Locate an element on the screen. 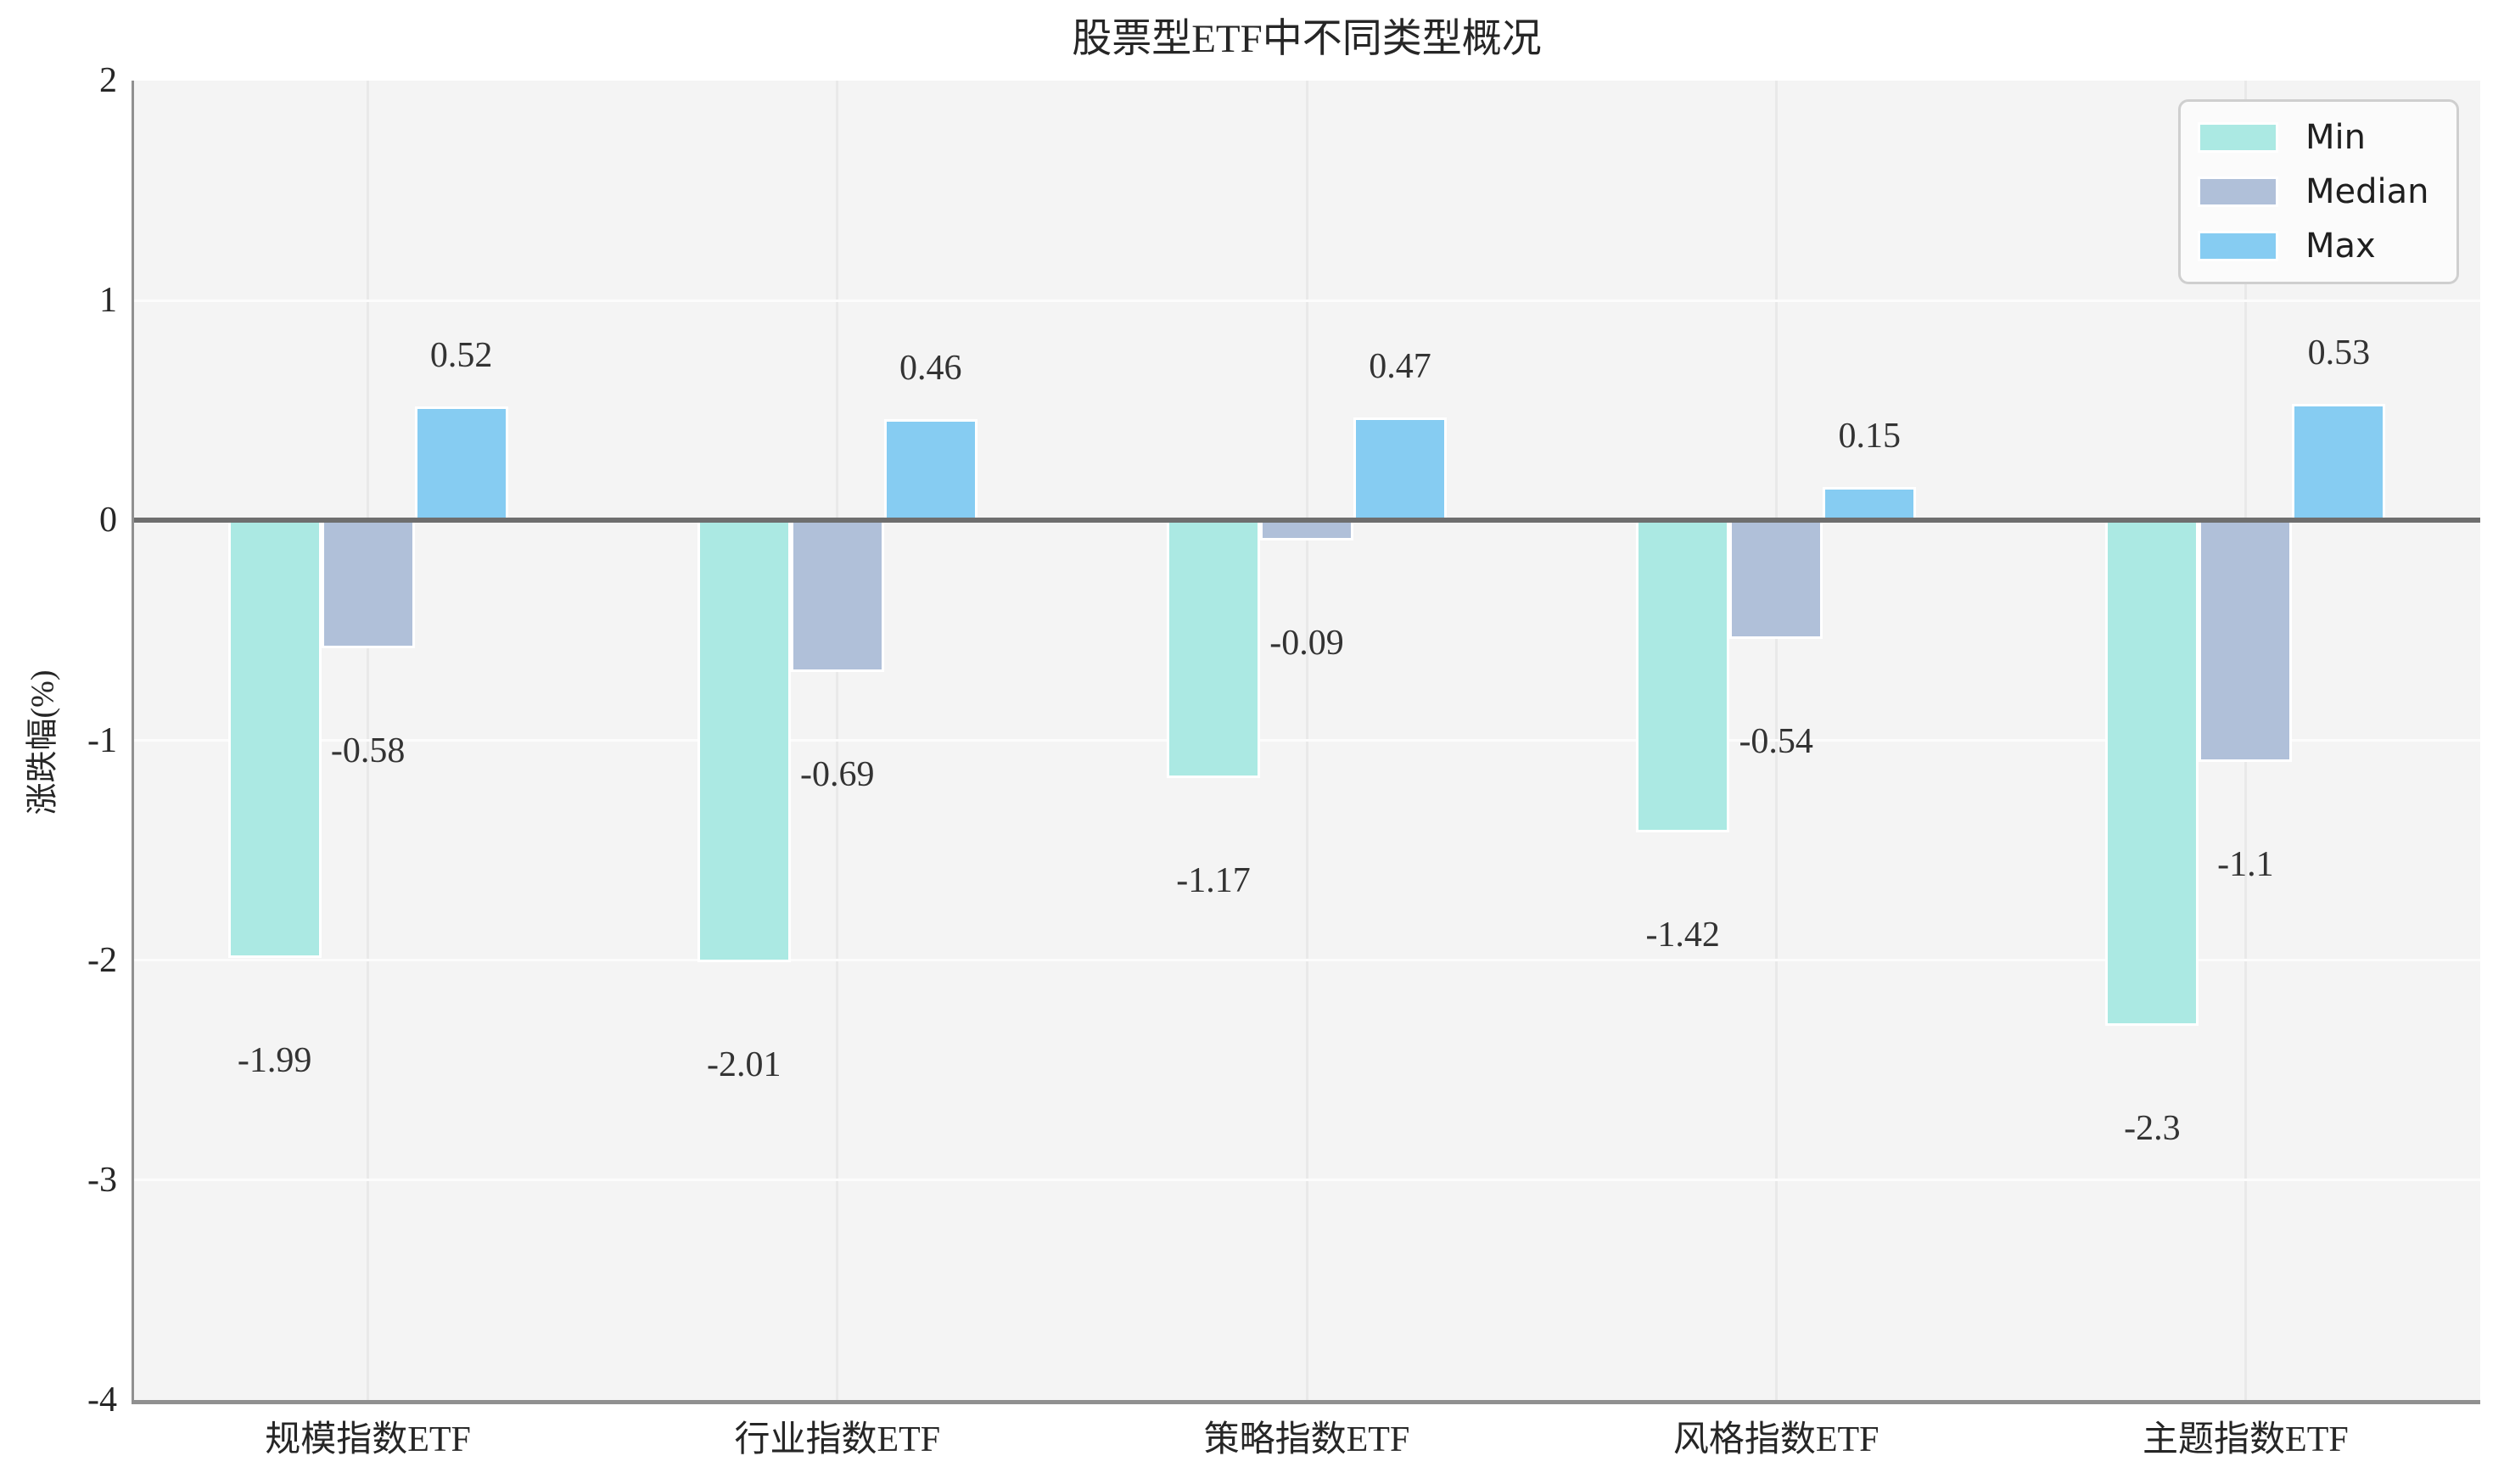 This screenshot has width=2504, height=1484. bar-min-风格指数ETF is located at coordinates (1683, 676).